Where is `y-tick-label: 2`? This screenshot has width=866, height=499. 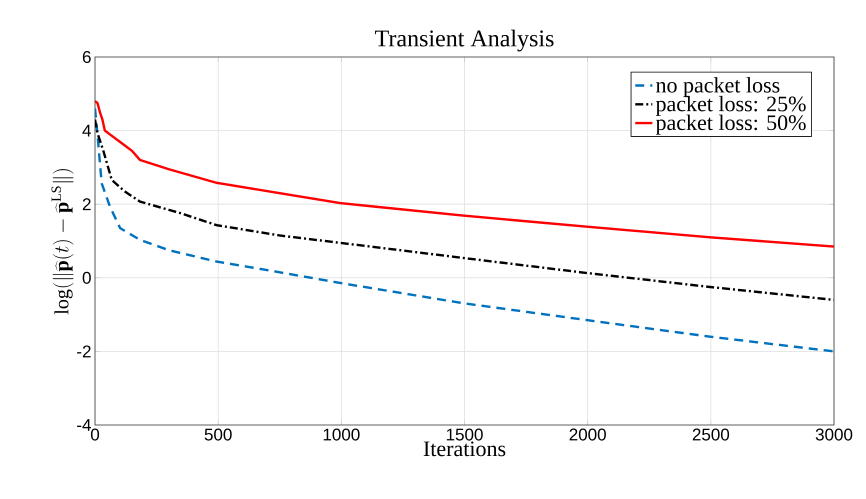
y-tick-label: 2 is located at coordinates (86, 204).